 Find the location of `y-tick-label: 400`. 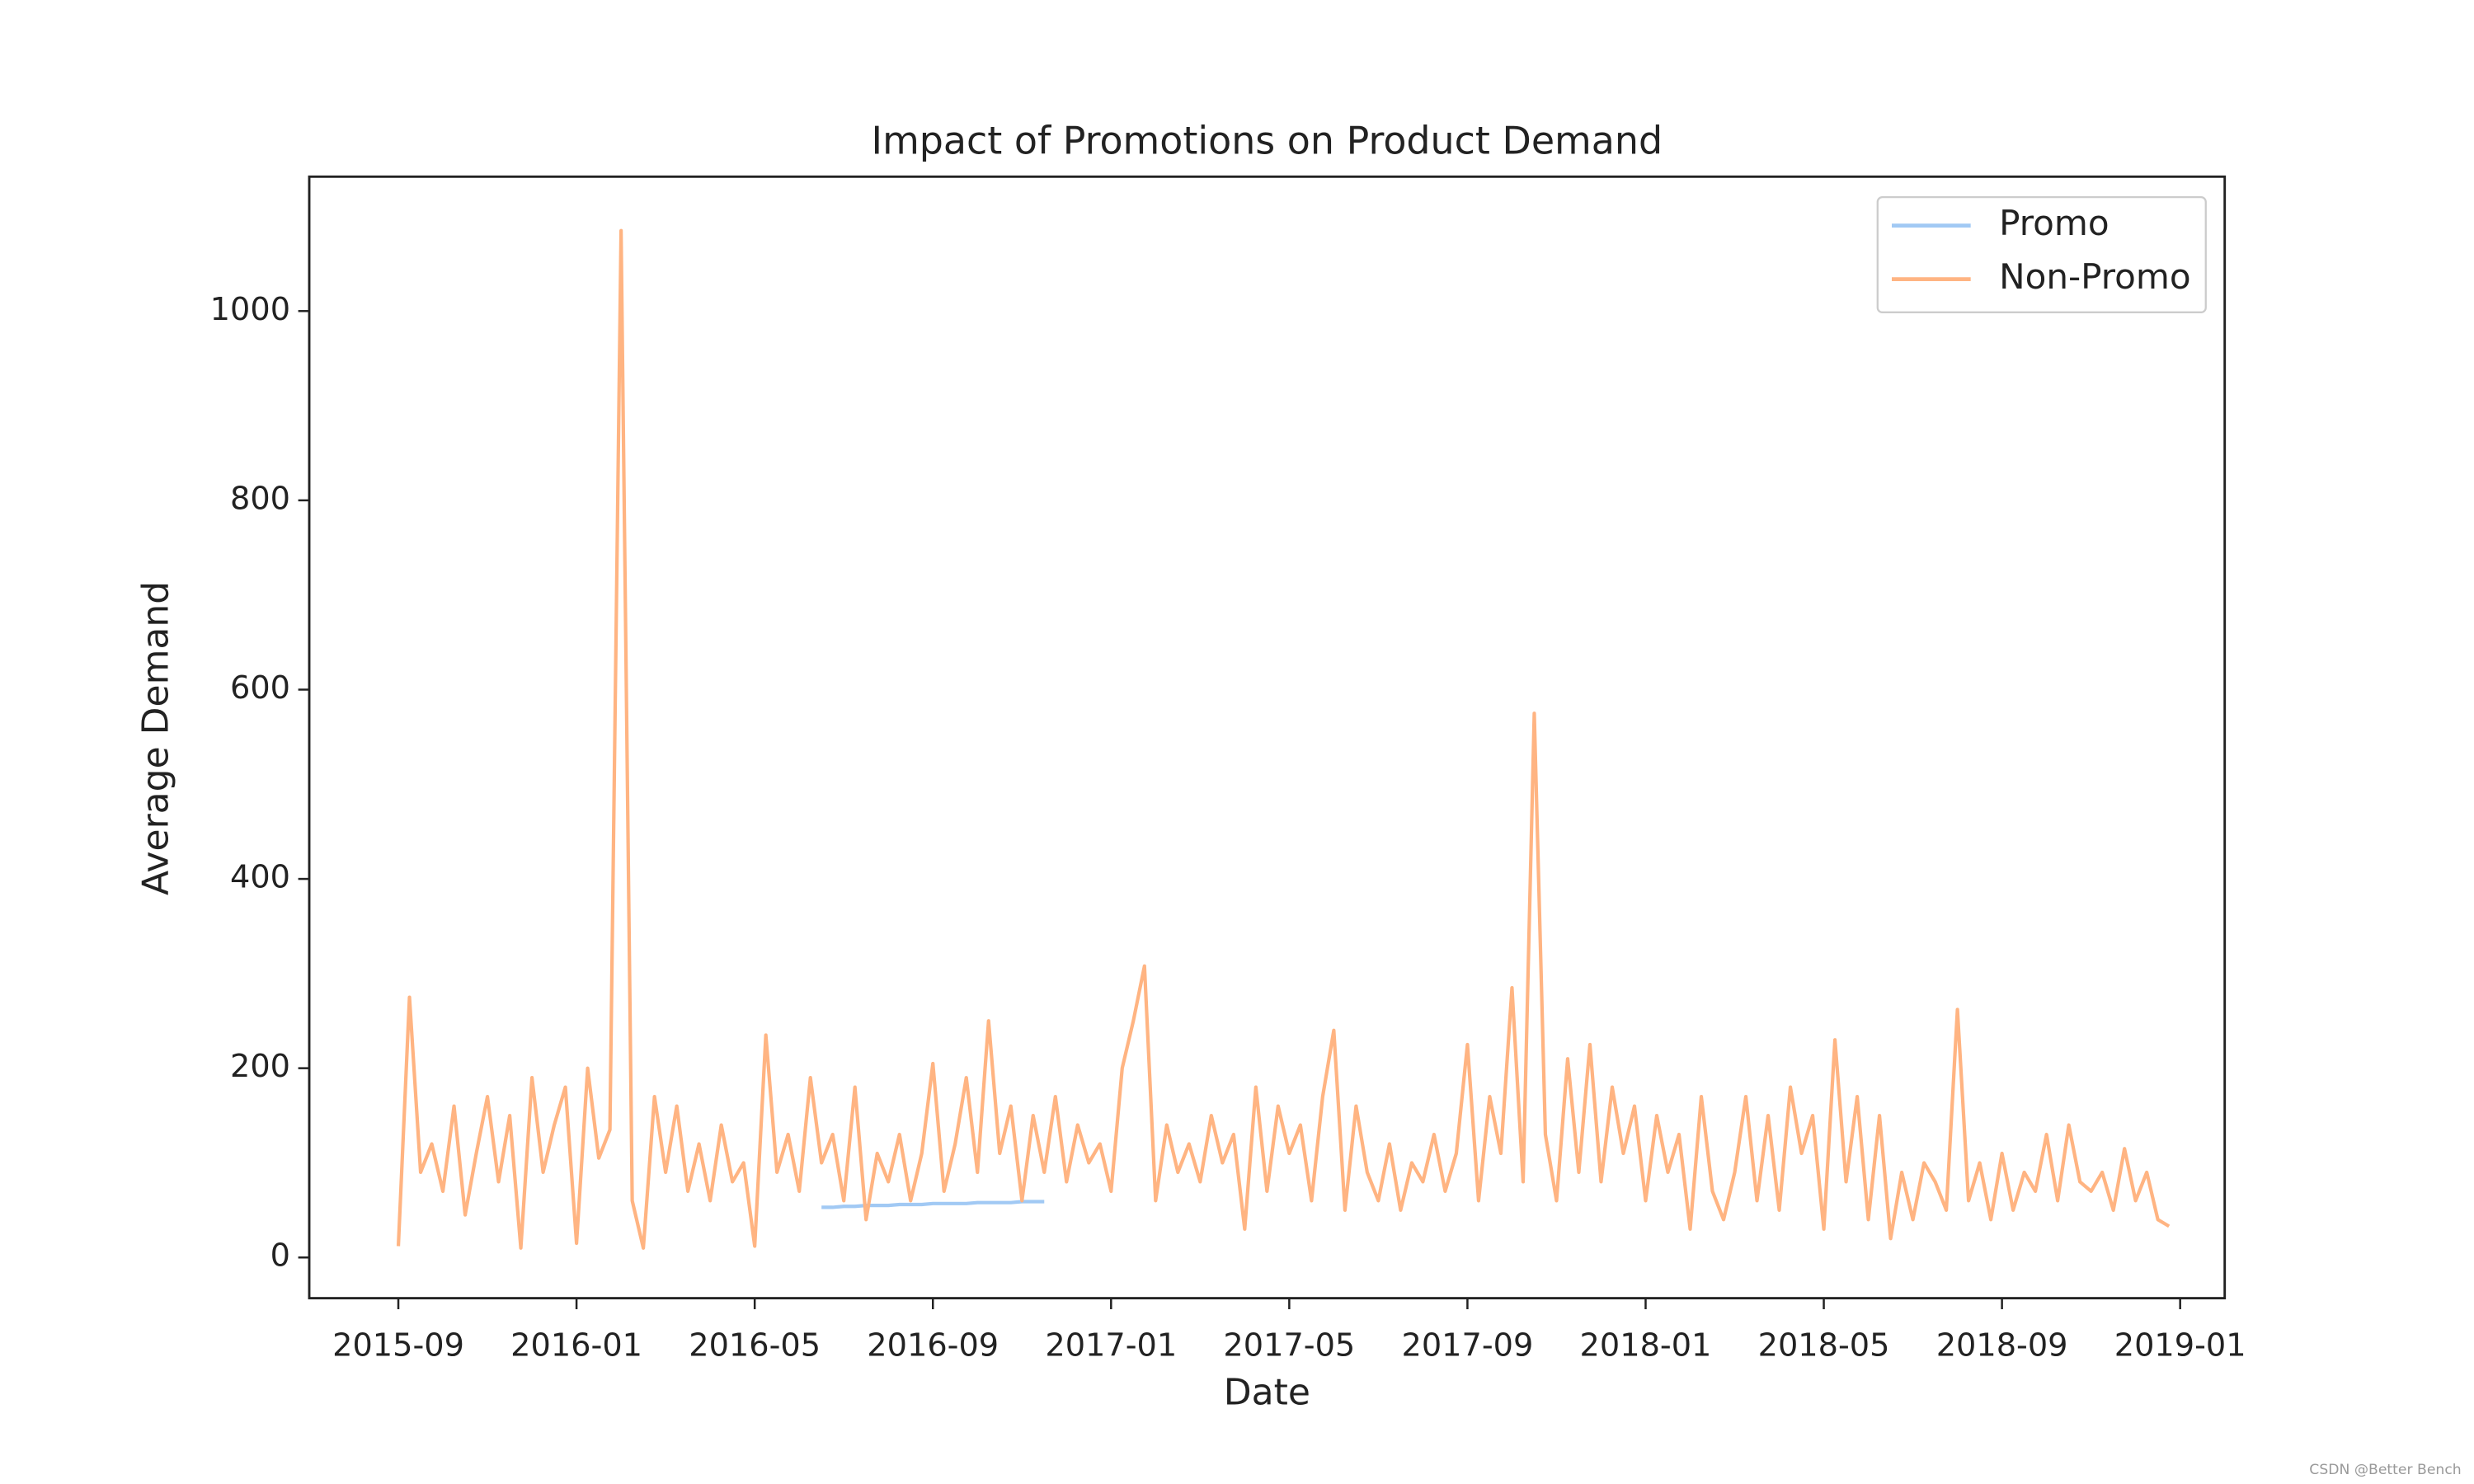

y-tick-label: 400 is located at coordinates (260, 878).